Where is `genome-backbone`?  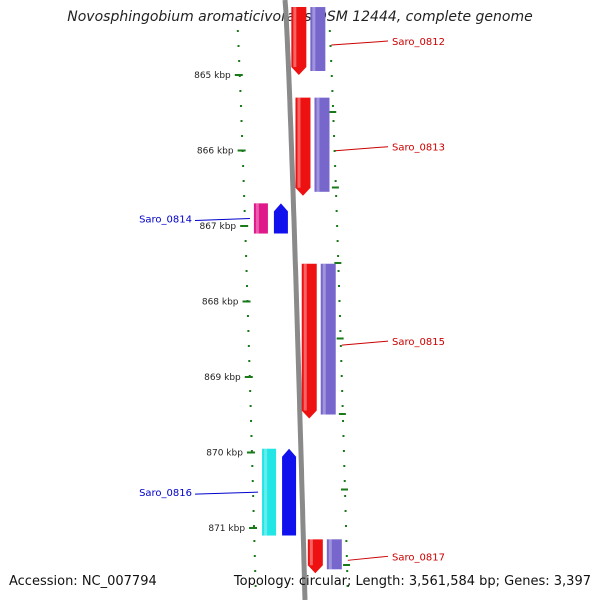
genome-backbone is located at coordinates (295, 300).